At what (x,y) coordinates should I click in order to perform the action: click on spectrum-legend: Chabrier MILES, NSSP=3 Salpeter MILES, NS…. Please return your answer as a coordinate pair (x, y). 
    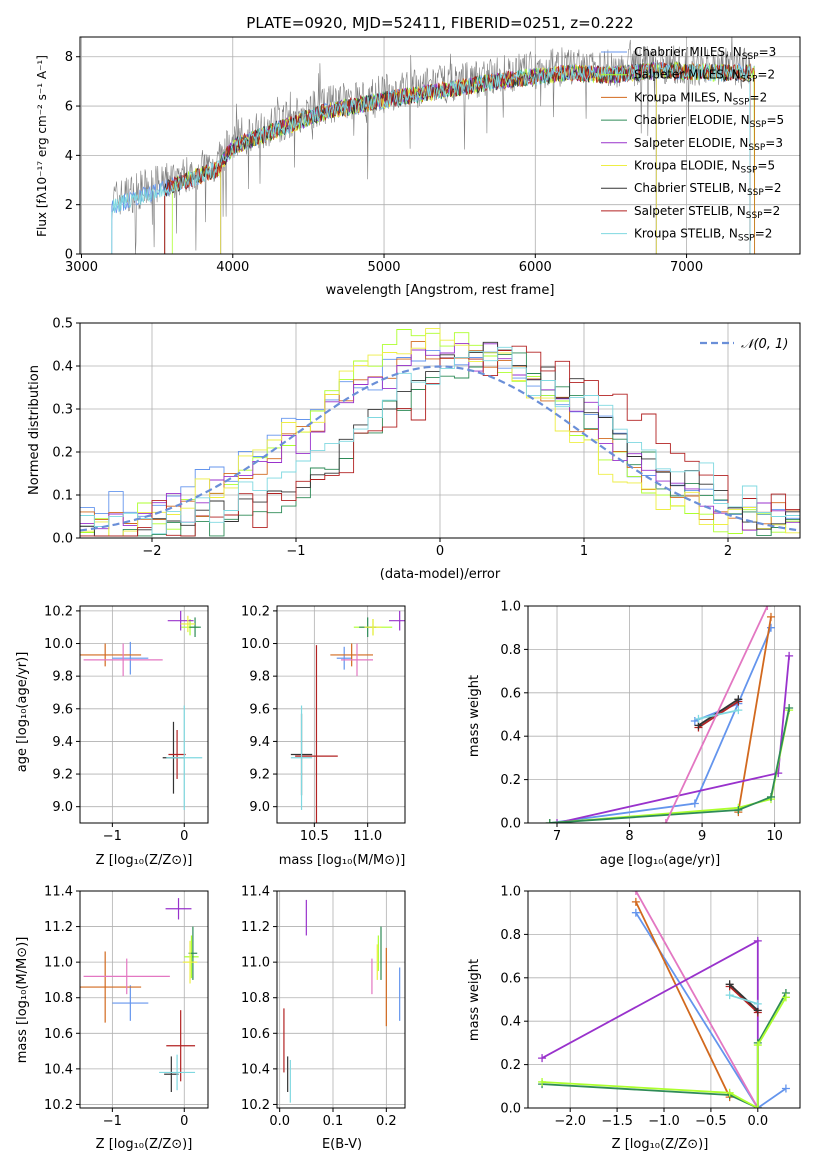
    Looking at the image, I should click on (692, 144).